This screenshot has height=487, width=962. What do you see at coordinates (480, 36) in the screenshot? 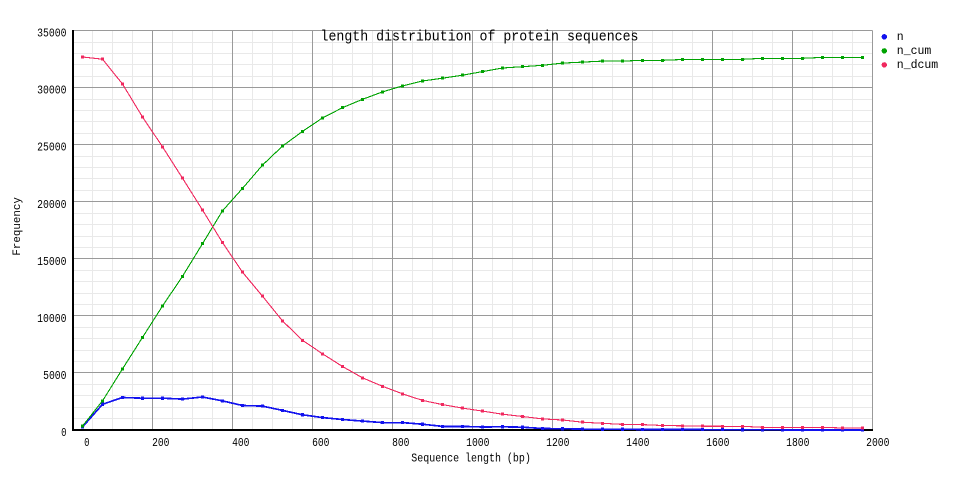
I see `svg-text:length distribution of protein: length distribution of protein sequences` at bounding box center [480, 36].